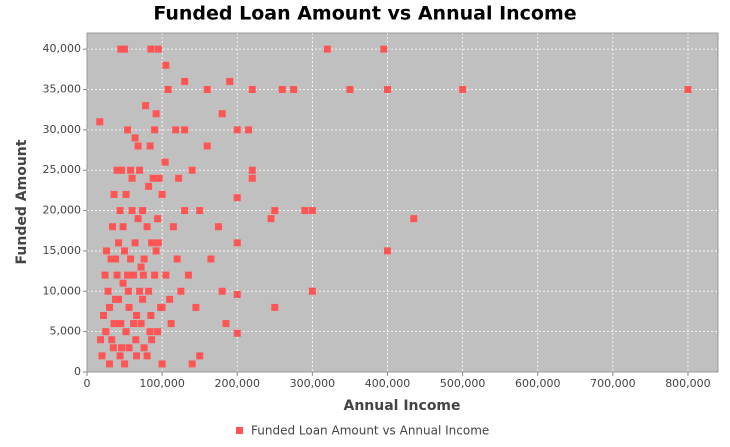  I want to click on x-tick-label: 400,000, so click(388, 383).